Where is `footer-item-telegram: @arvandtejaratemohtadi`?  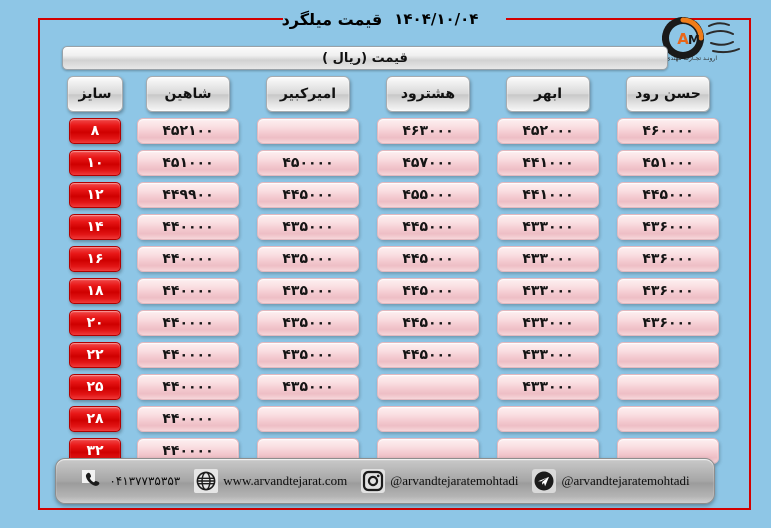
footer-item-telegram: @arvandtejaratemohtadi is located at coordinates (611, 481).